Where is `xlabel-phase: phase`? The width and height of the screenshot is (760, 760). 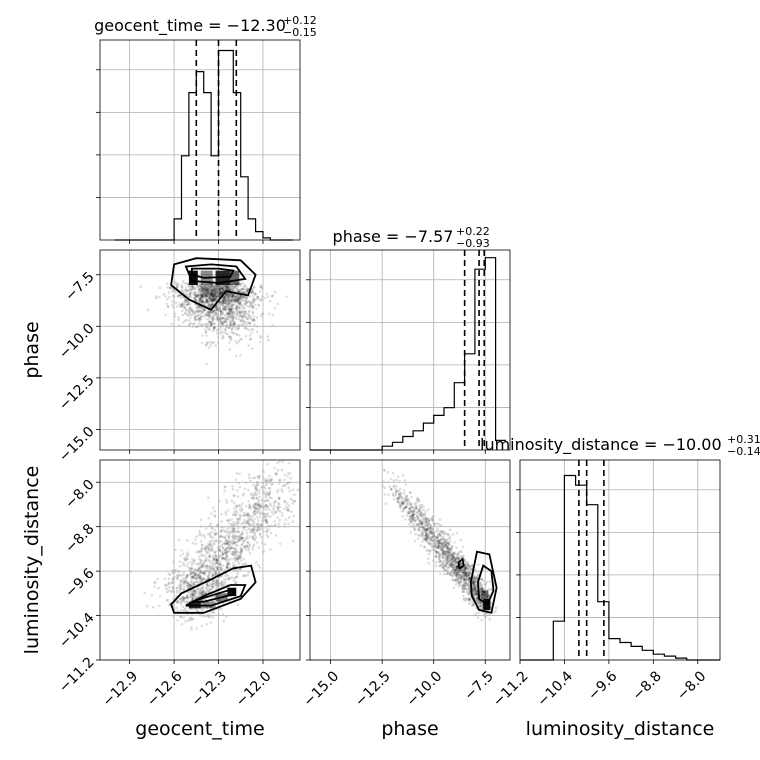
xlabel-phase: phase is located at coordinates (409, 729).